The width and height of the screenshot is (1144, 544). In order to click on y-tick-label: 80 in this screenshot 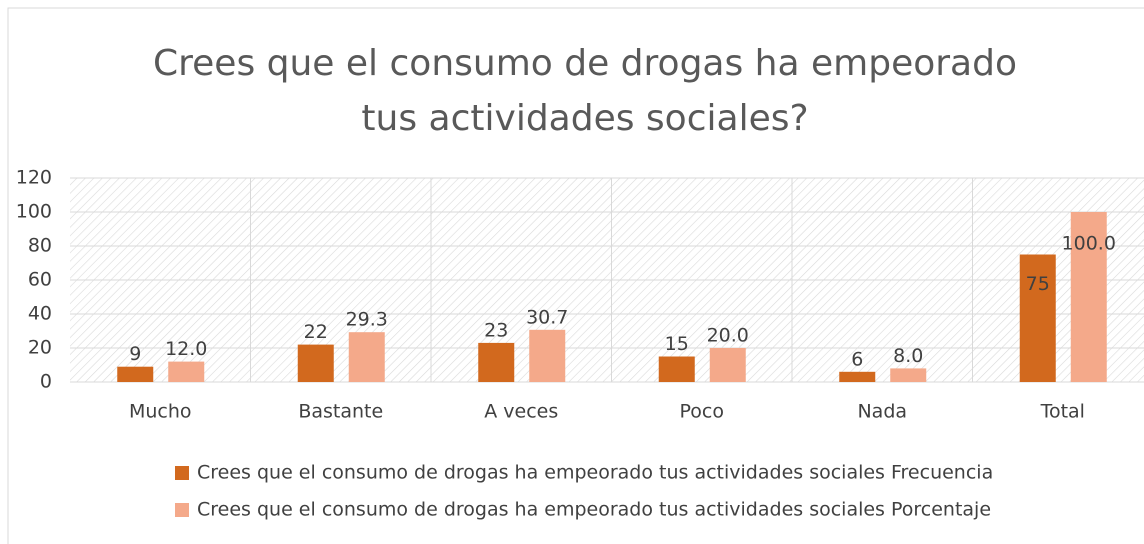, I will do `click(40, 246)`.